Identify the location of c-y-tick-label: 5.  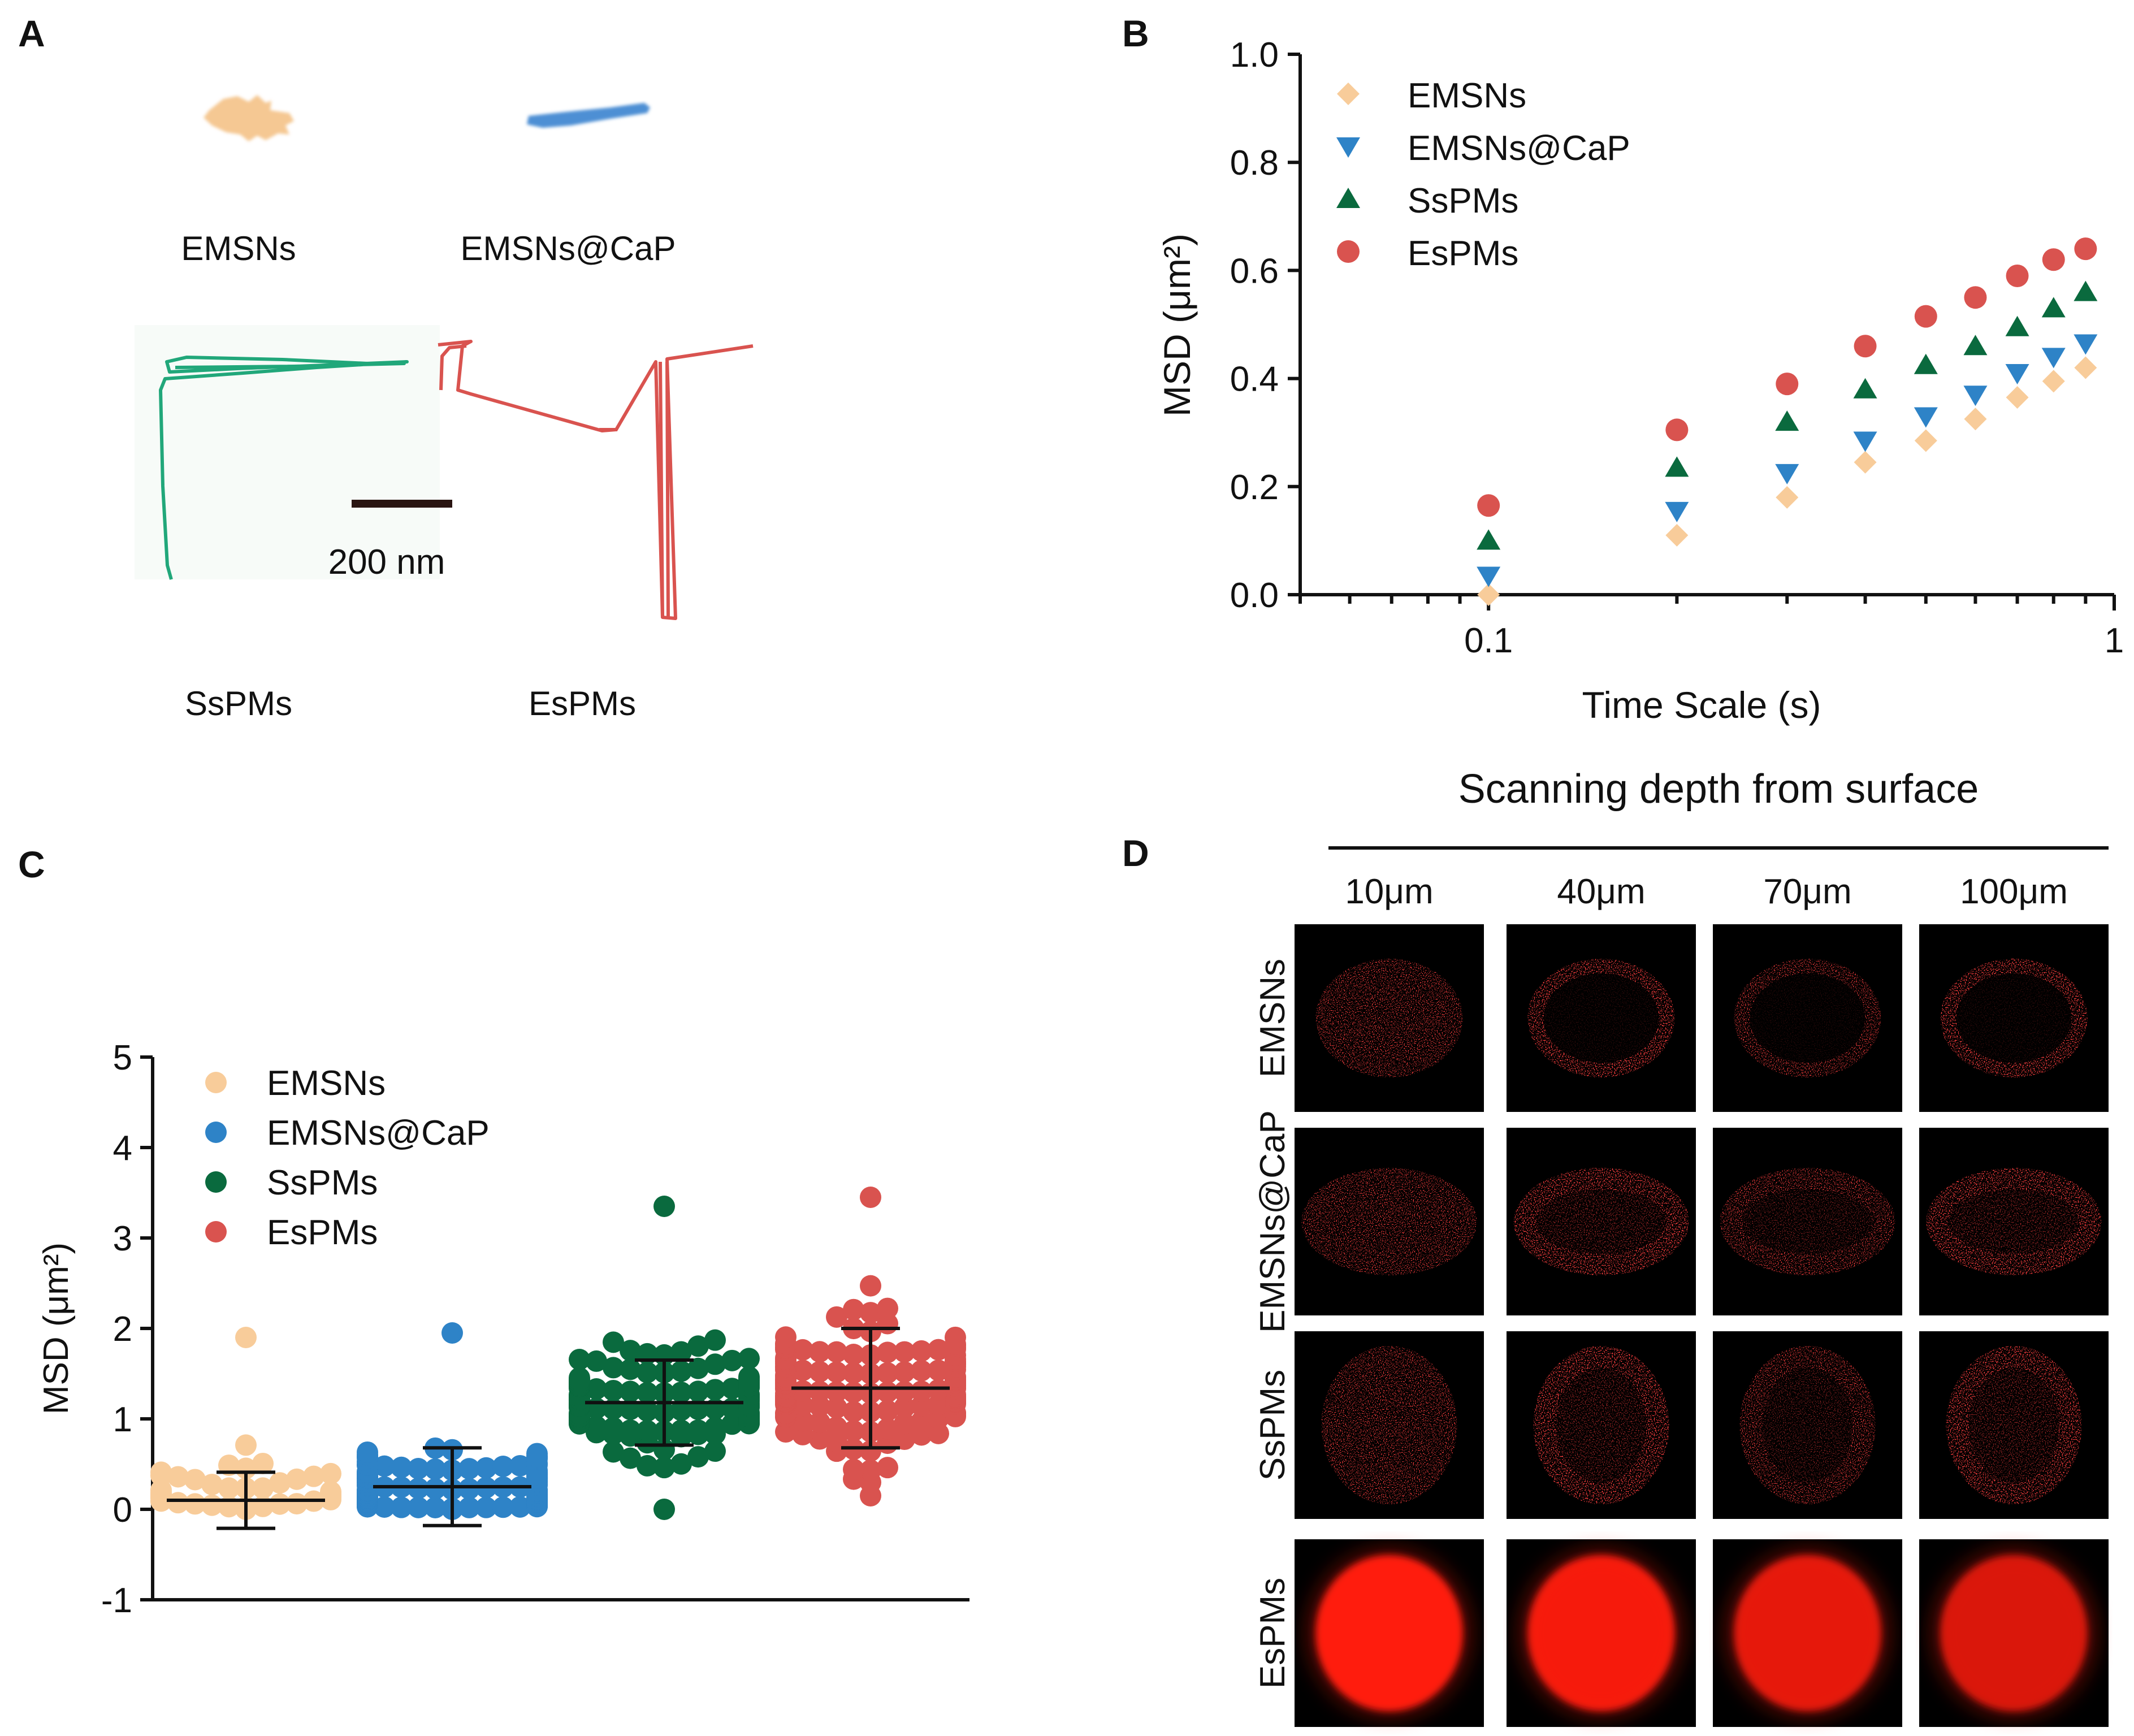
(123, 1057).